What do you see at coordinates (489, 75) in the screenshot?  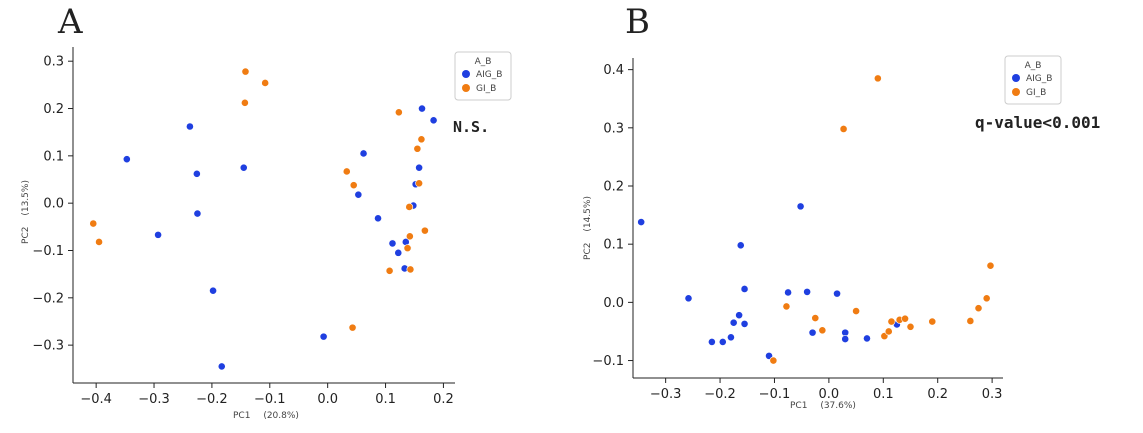 I see `panel-a-legend-label-aig-b: AIG_B` at bounding box center [489, 75].